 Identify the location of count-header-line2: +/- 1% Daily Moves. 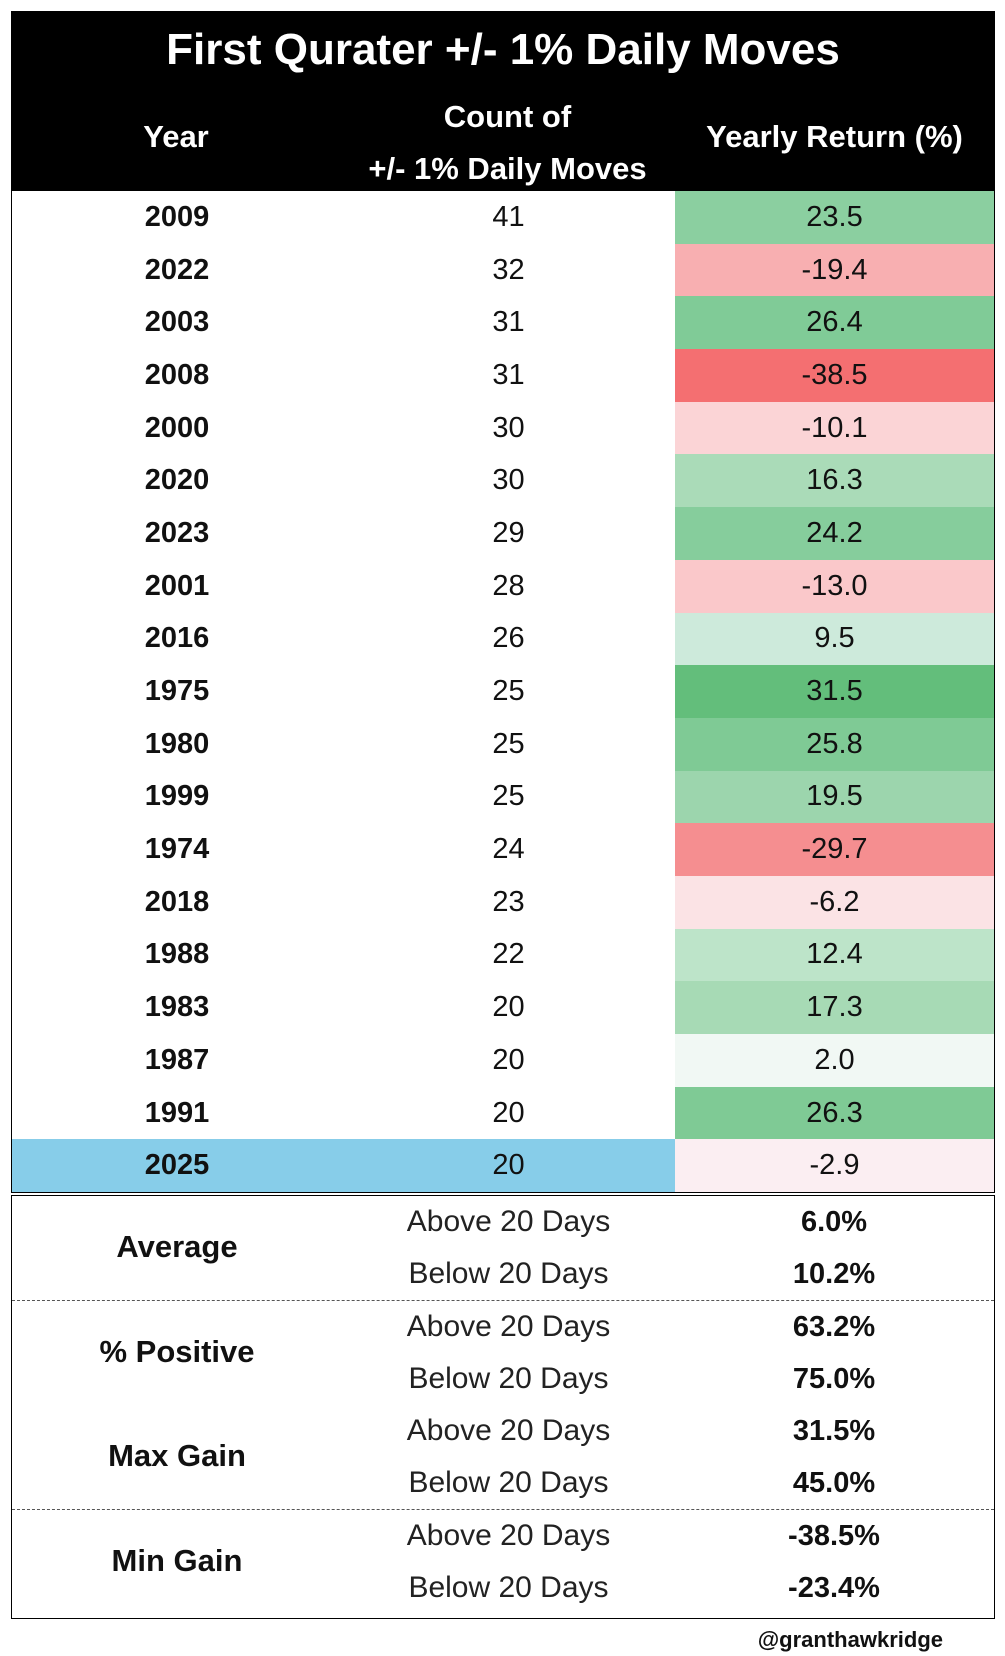
(507, 168).